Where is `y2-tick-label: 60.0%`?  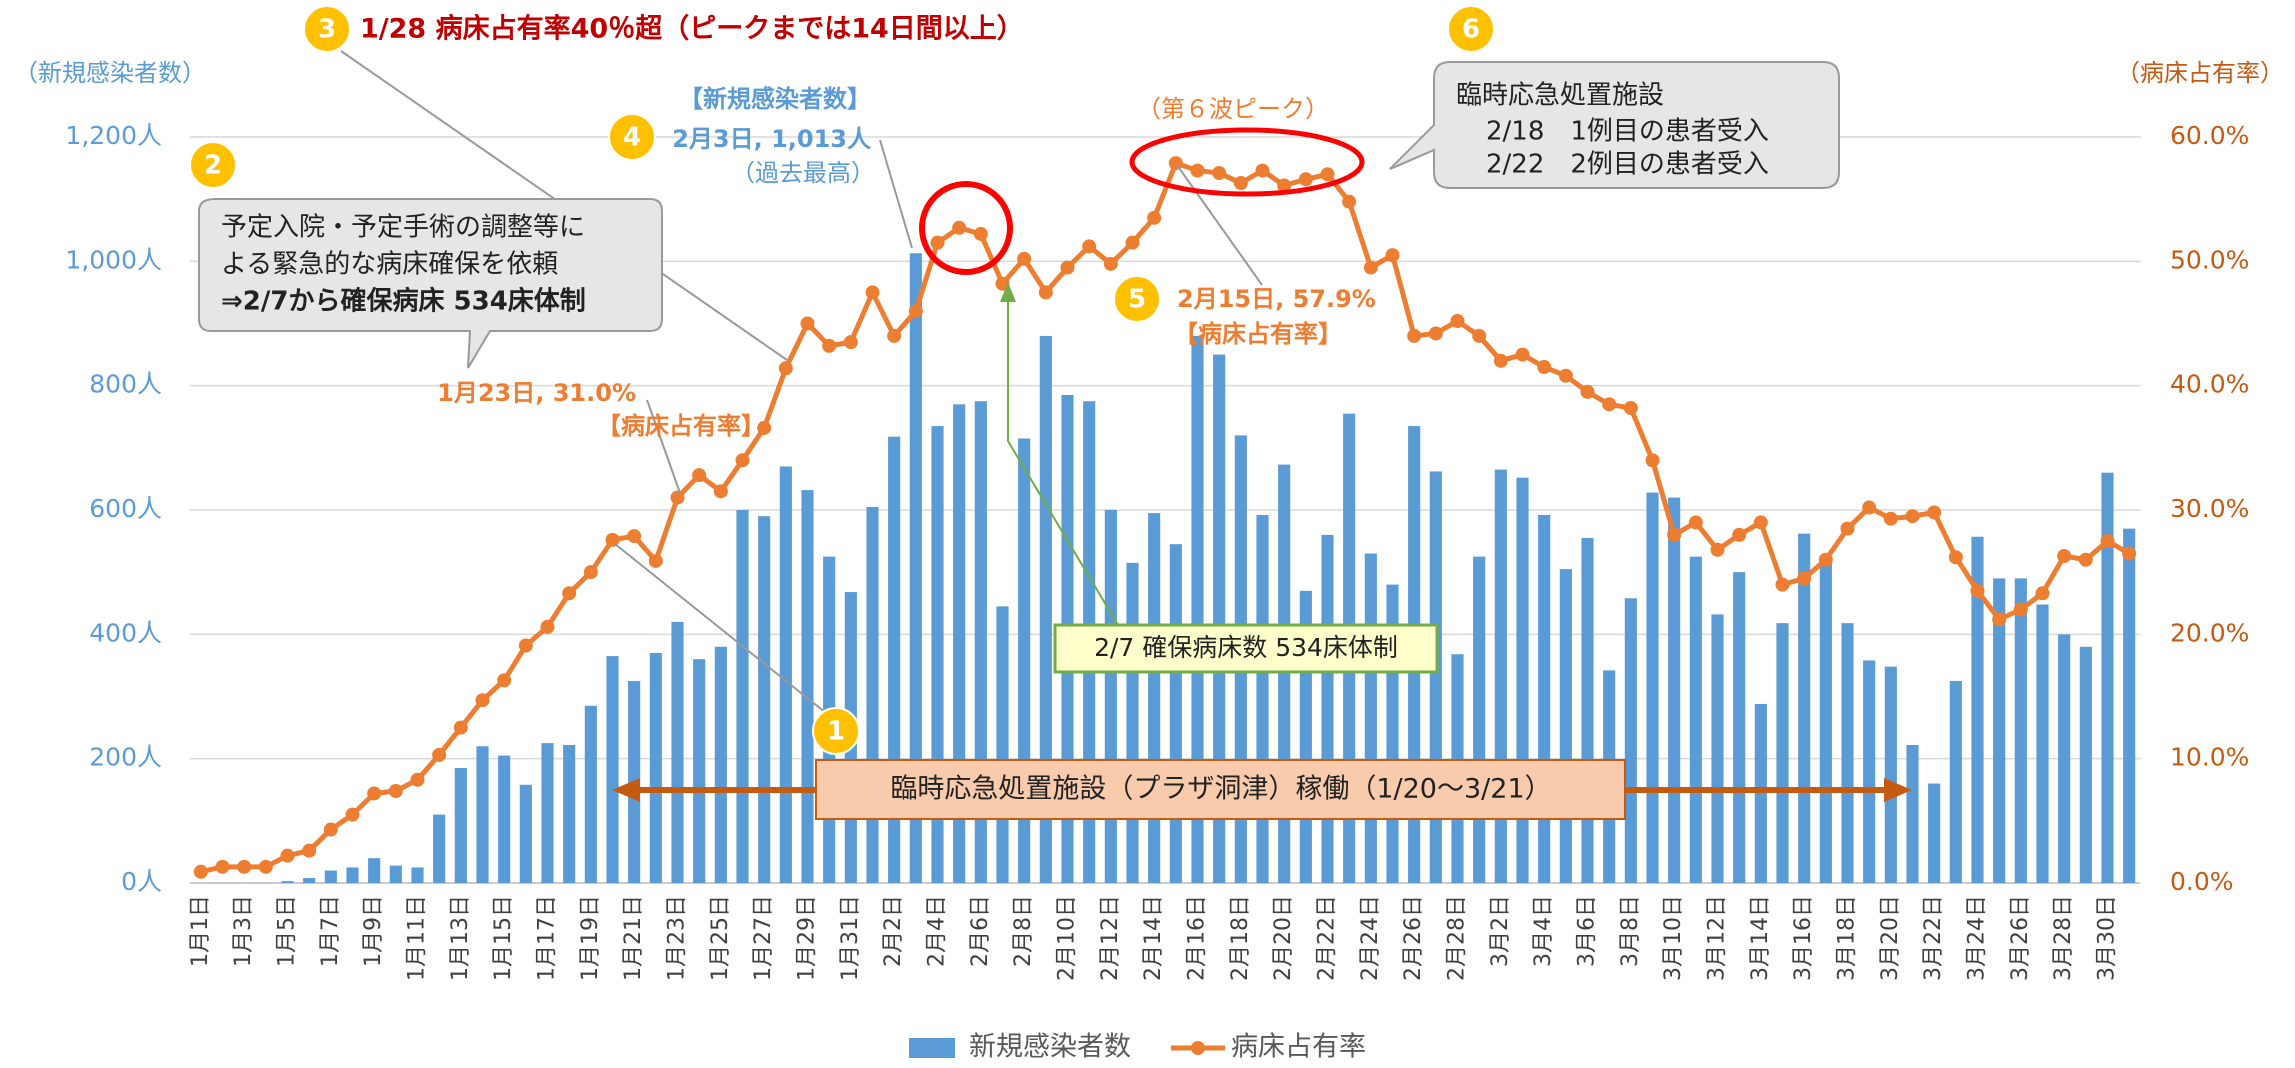
y2-tick-label: 60.0% is located at coordinates (2209, 135).